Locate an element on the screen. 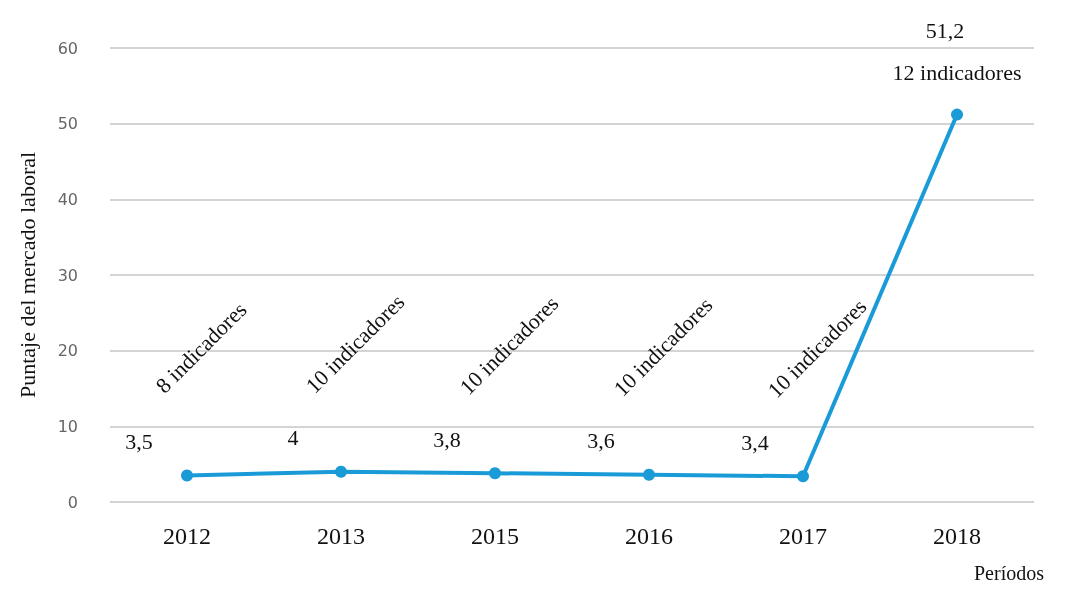  y-tick-label: 20 is located at coordinates (67, 351).